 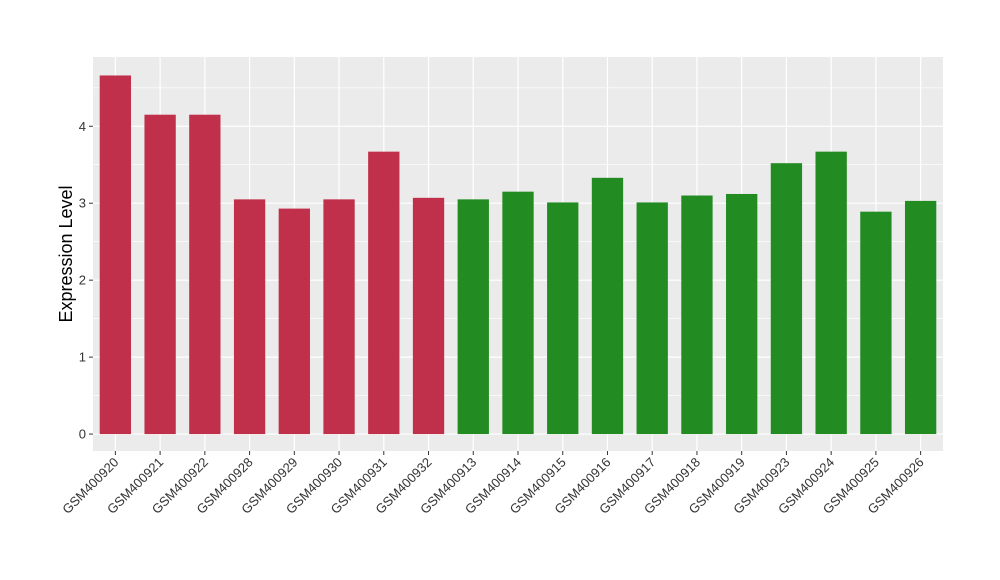 I want to click on y-axis: 0 1 2 3 4, so click(x=86, y=280).